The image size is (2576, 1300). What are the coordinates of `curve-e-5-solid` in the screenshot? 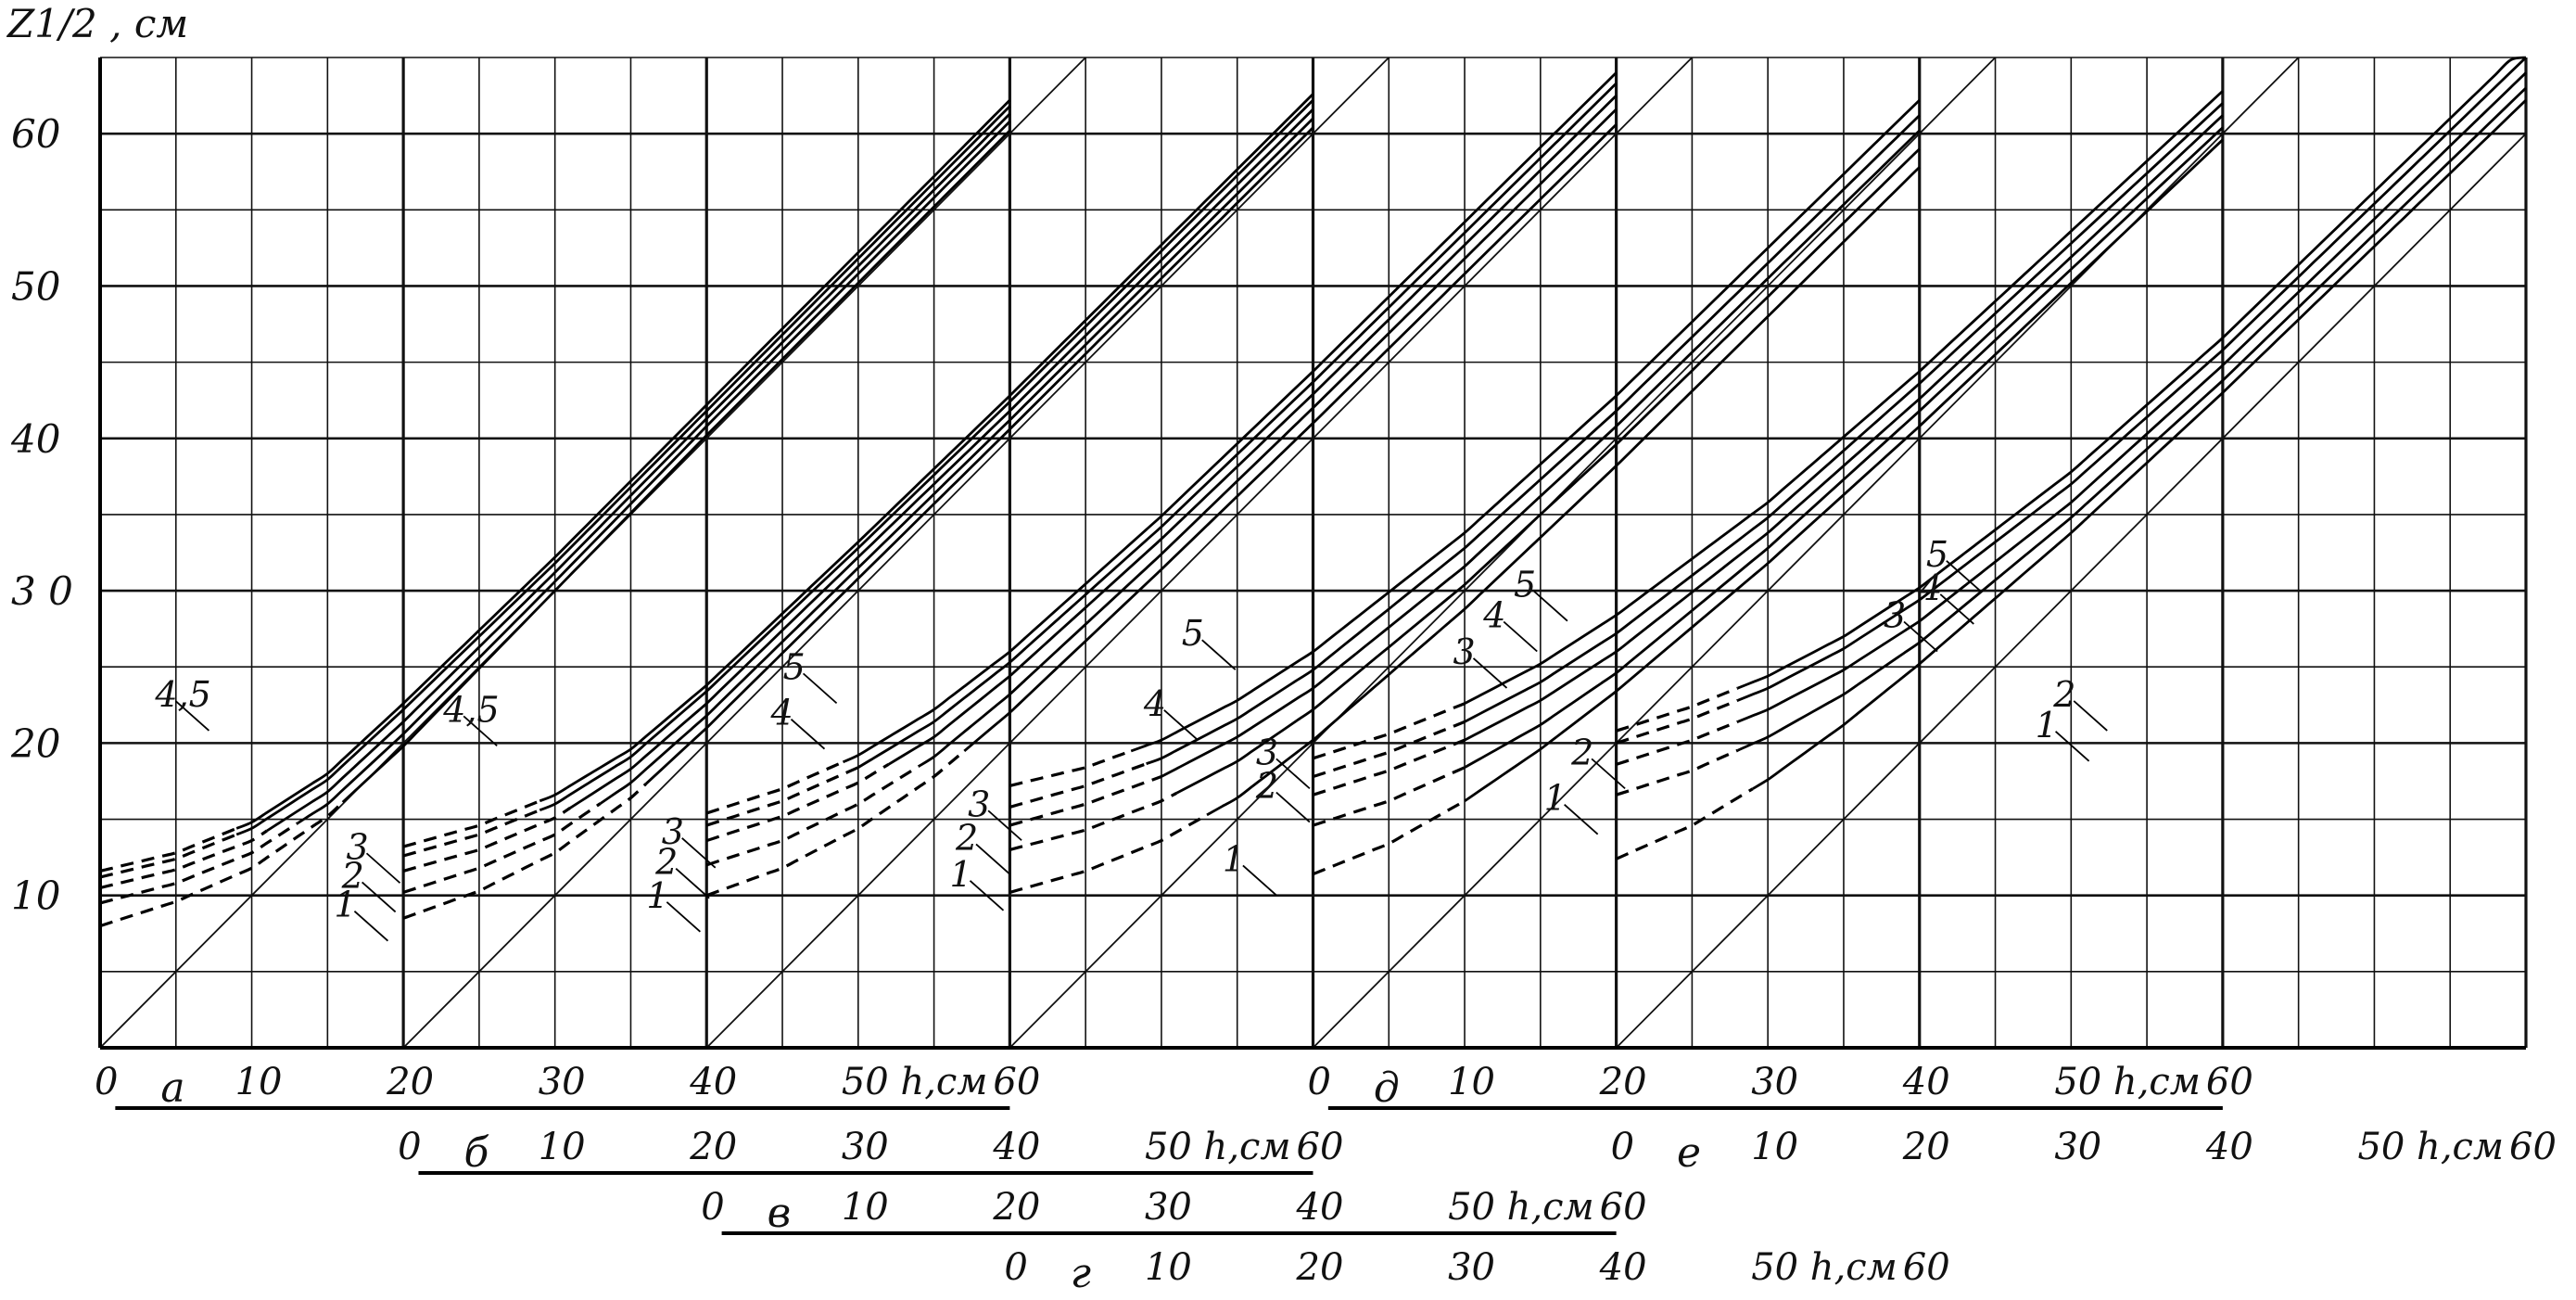 It's located at (2132, 373).